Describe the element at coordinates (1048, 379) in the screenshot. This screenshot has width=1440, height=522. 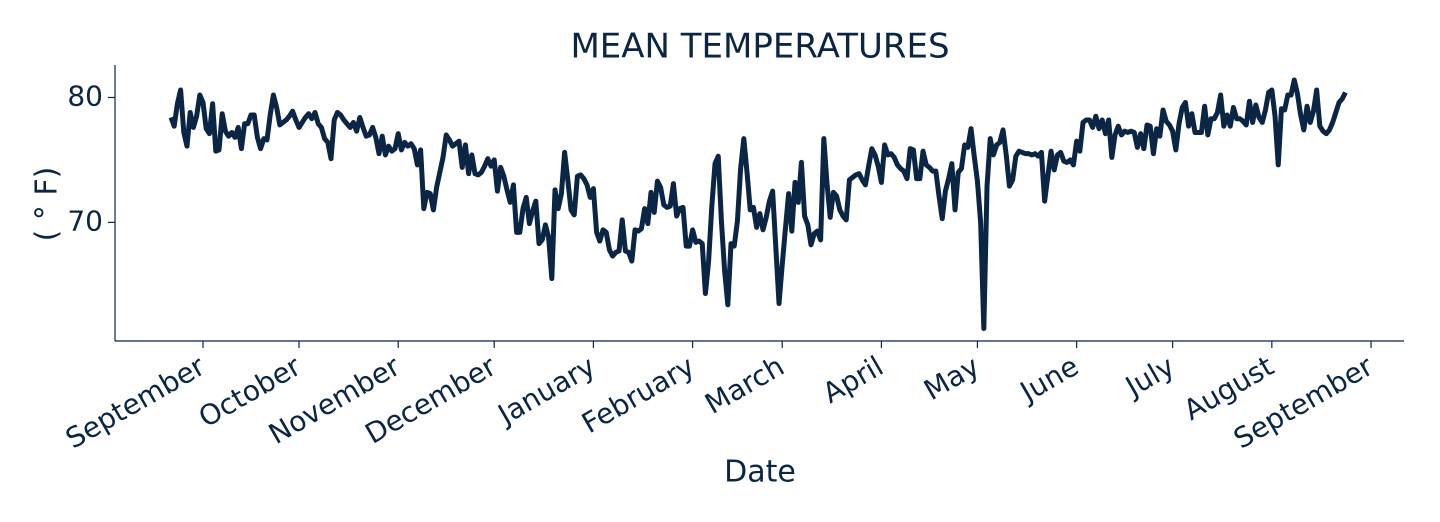
I see `x-tick-label: June` at that location.